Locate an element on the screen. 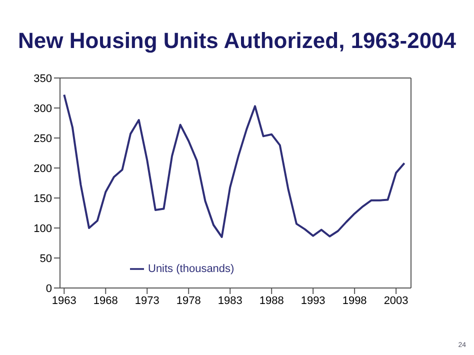 The image size is (474, 355). legend-label: Units (thousands) is located at coordinates (191, 268).